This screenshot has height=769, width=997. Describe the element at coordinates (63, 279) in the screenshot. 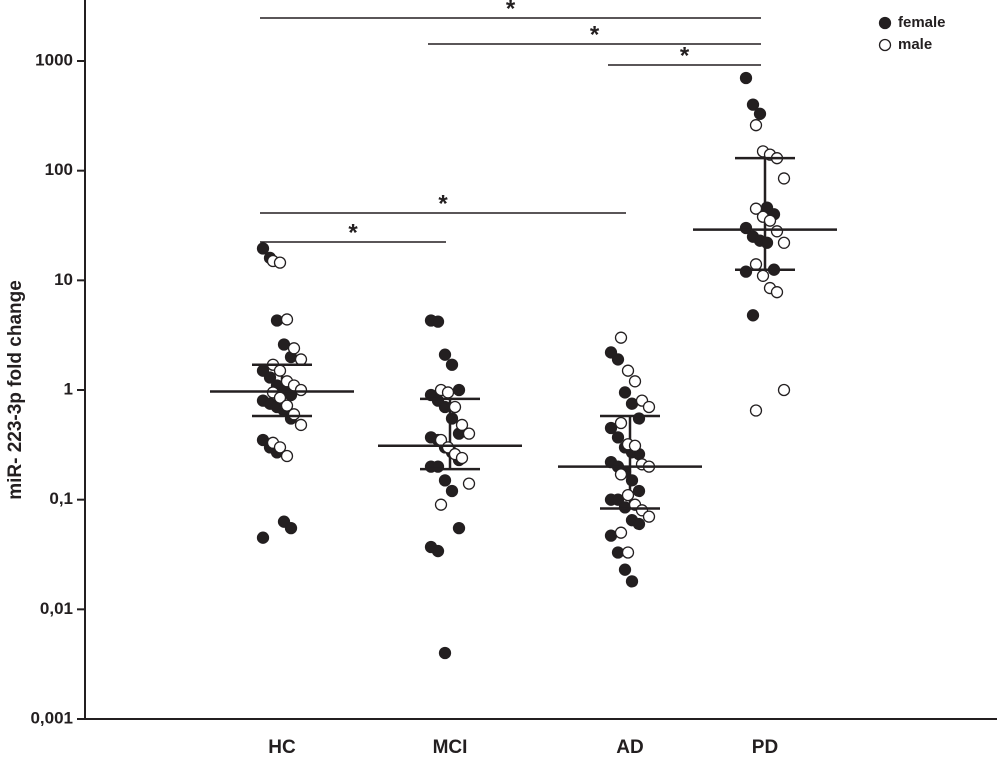

I see `y-tick-label: 10` at that location.